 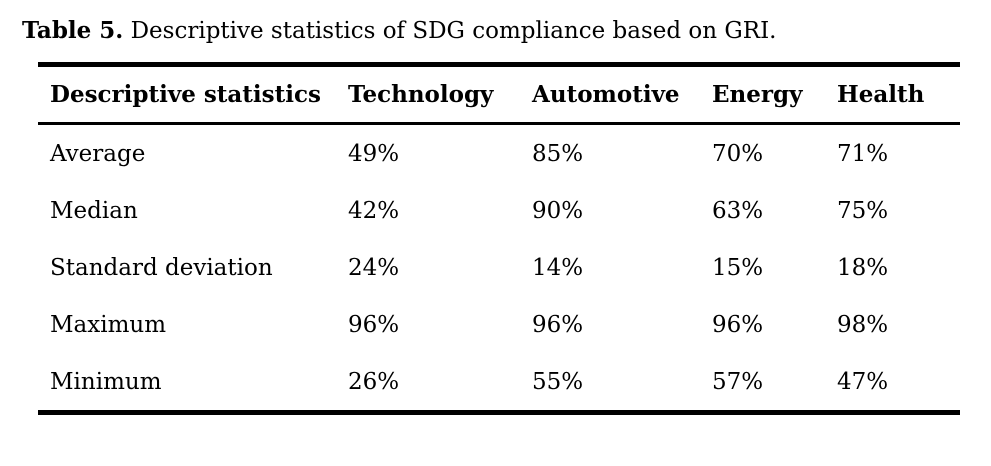 What do you see at coordinates (558, 381) in the screenshot?
I see `table-cell: 55%` at bounding box center [558, 381].